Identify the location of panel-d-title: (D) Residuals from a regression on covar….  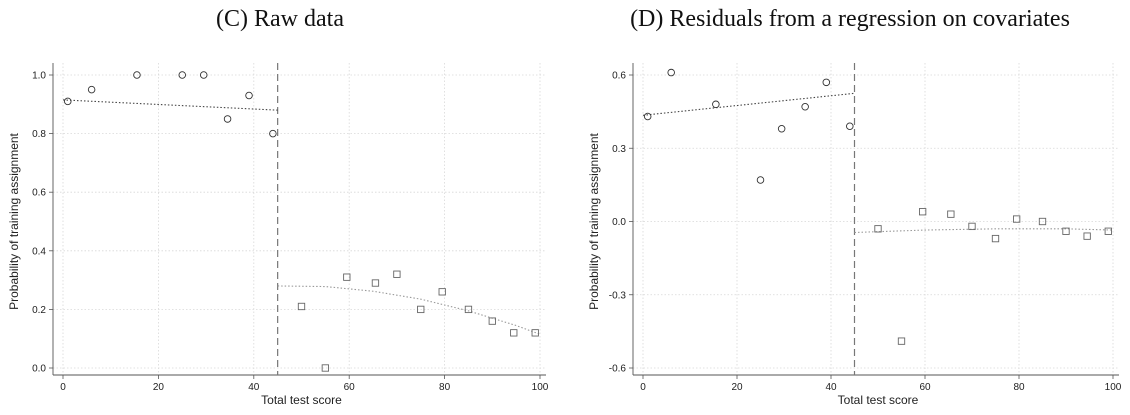
(850, 19).